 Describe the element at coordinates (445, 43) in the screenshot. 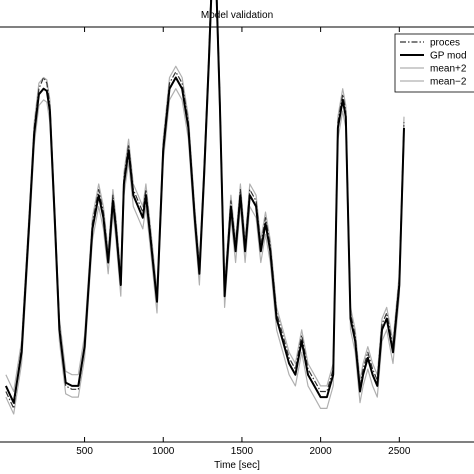

I see `legend-label-1: proces` at that location.